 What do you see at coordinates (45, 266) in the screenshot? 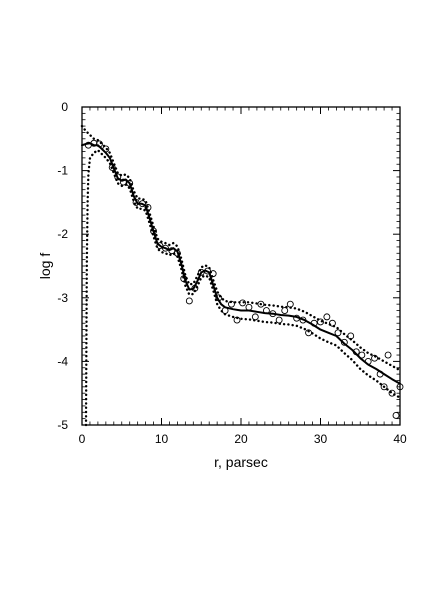
I see `y-axis-title: log f` at bounding box center [45, 266].